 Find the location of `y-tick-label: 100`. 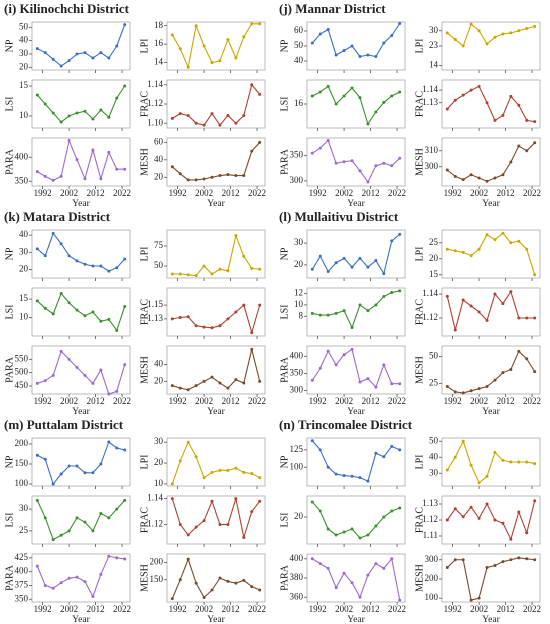

y-tick-label: 100 is located at coordinates (297, 466).